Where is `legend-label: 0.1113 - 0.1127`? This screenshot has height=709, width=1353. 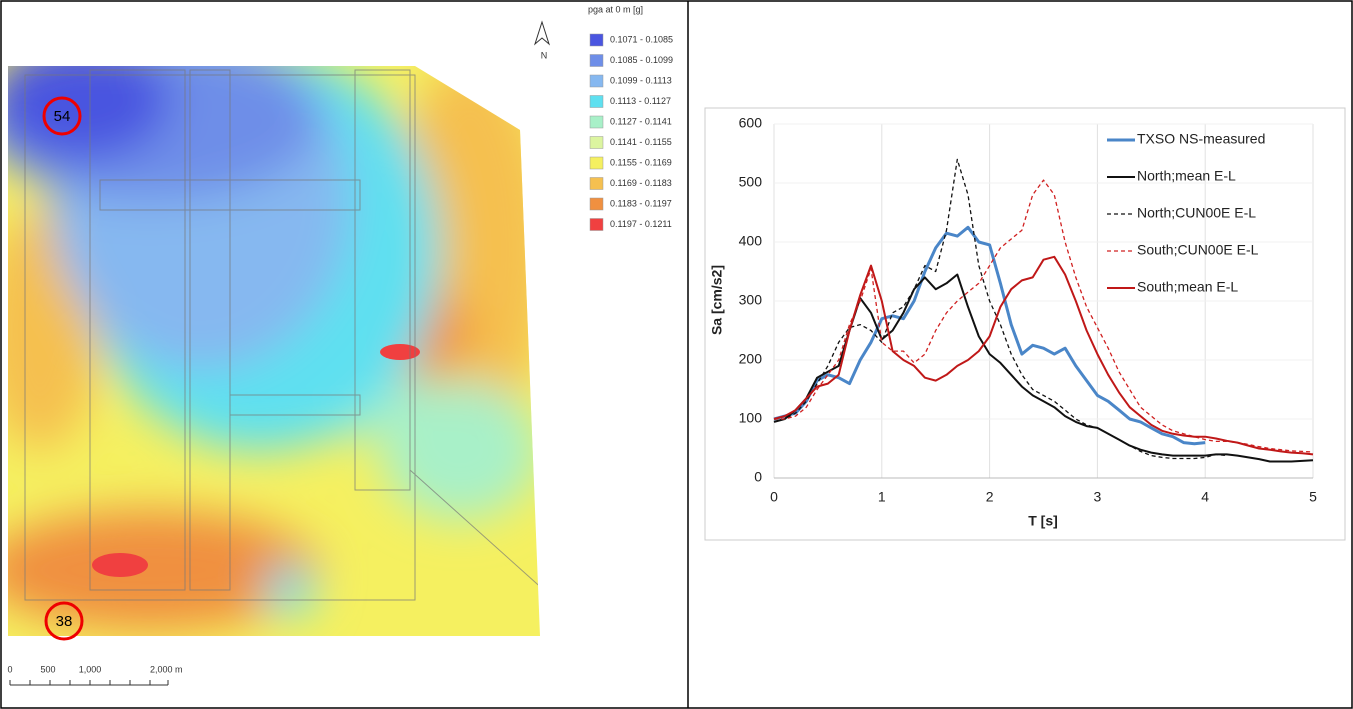 legend-label: 0.1113 - 0.1127 is located at coordinates (640, 101).